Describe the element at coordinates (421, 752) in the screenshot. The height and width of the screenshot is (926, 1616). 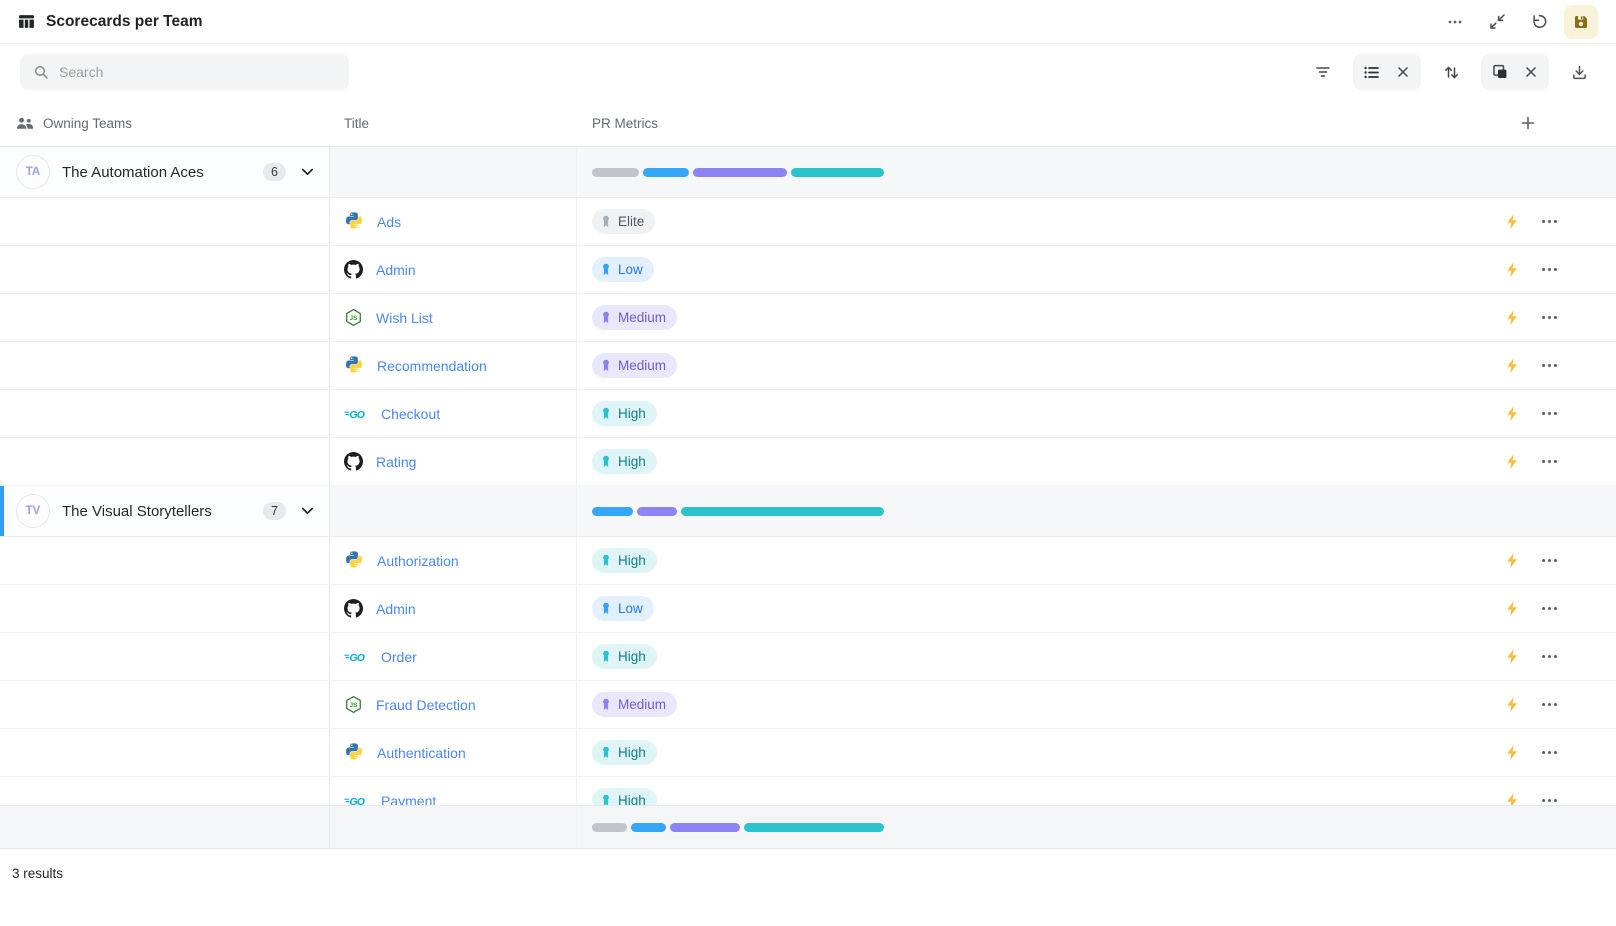
I see `entity-link: Authentication` at that location.